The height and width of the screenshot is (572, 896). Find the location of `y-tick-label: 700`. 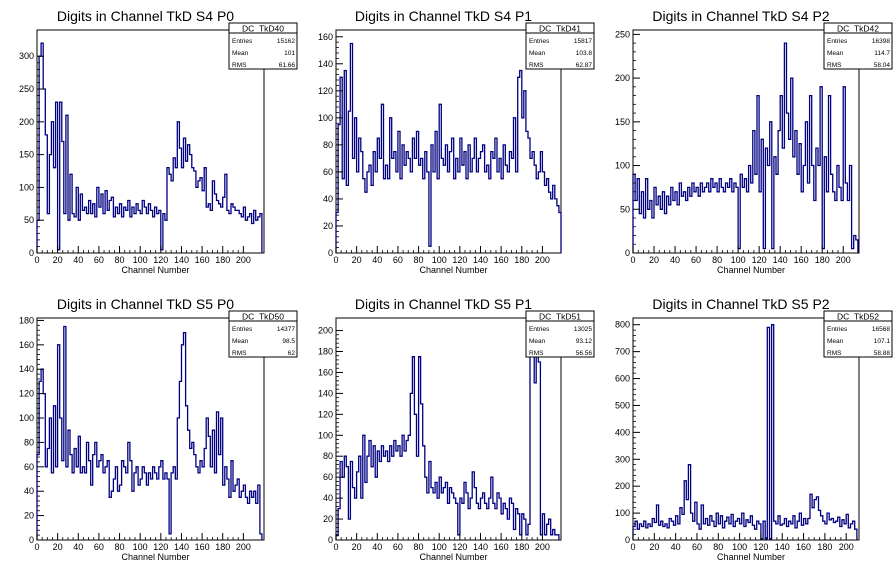

y-tick-label: 700 is located at coordinates (622, 352).